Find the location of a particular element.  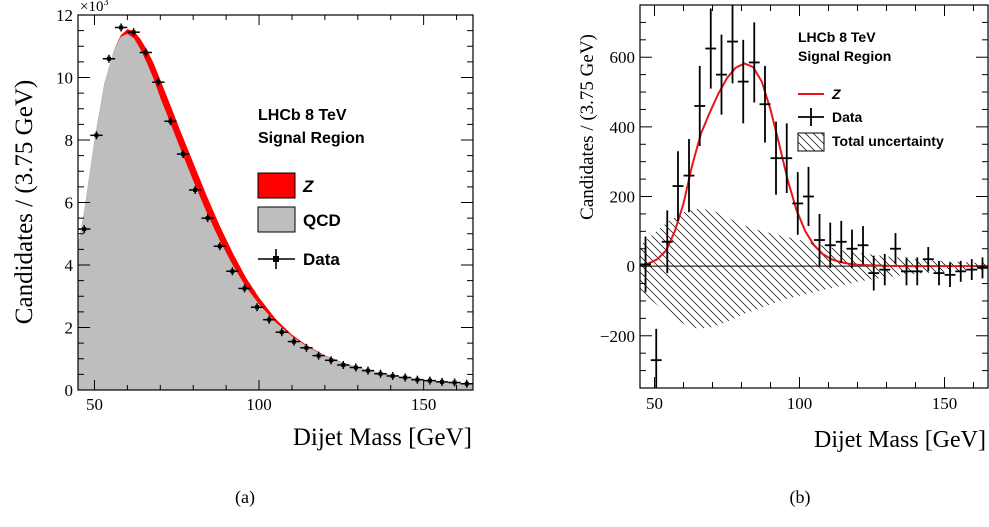

annotation-b-line-1: LHCb 8 TeV is located at coordinates (837, 37).